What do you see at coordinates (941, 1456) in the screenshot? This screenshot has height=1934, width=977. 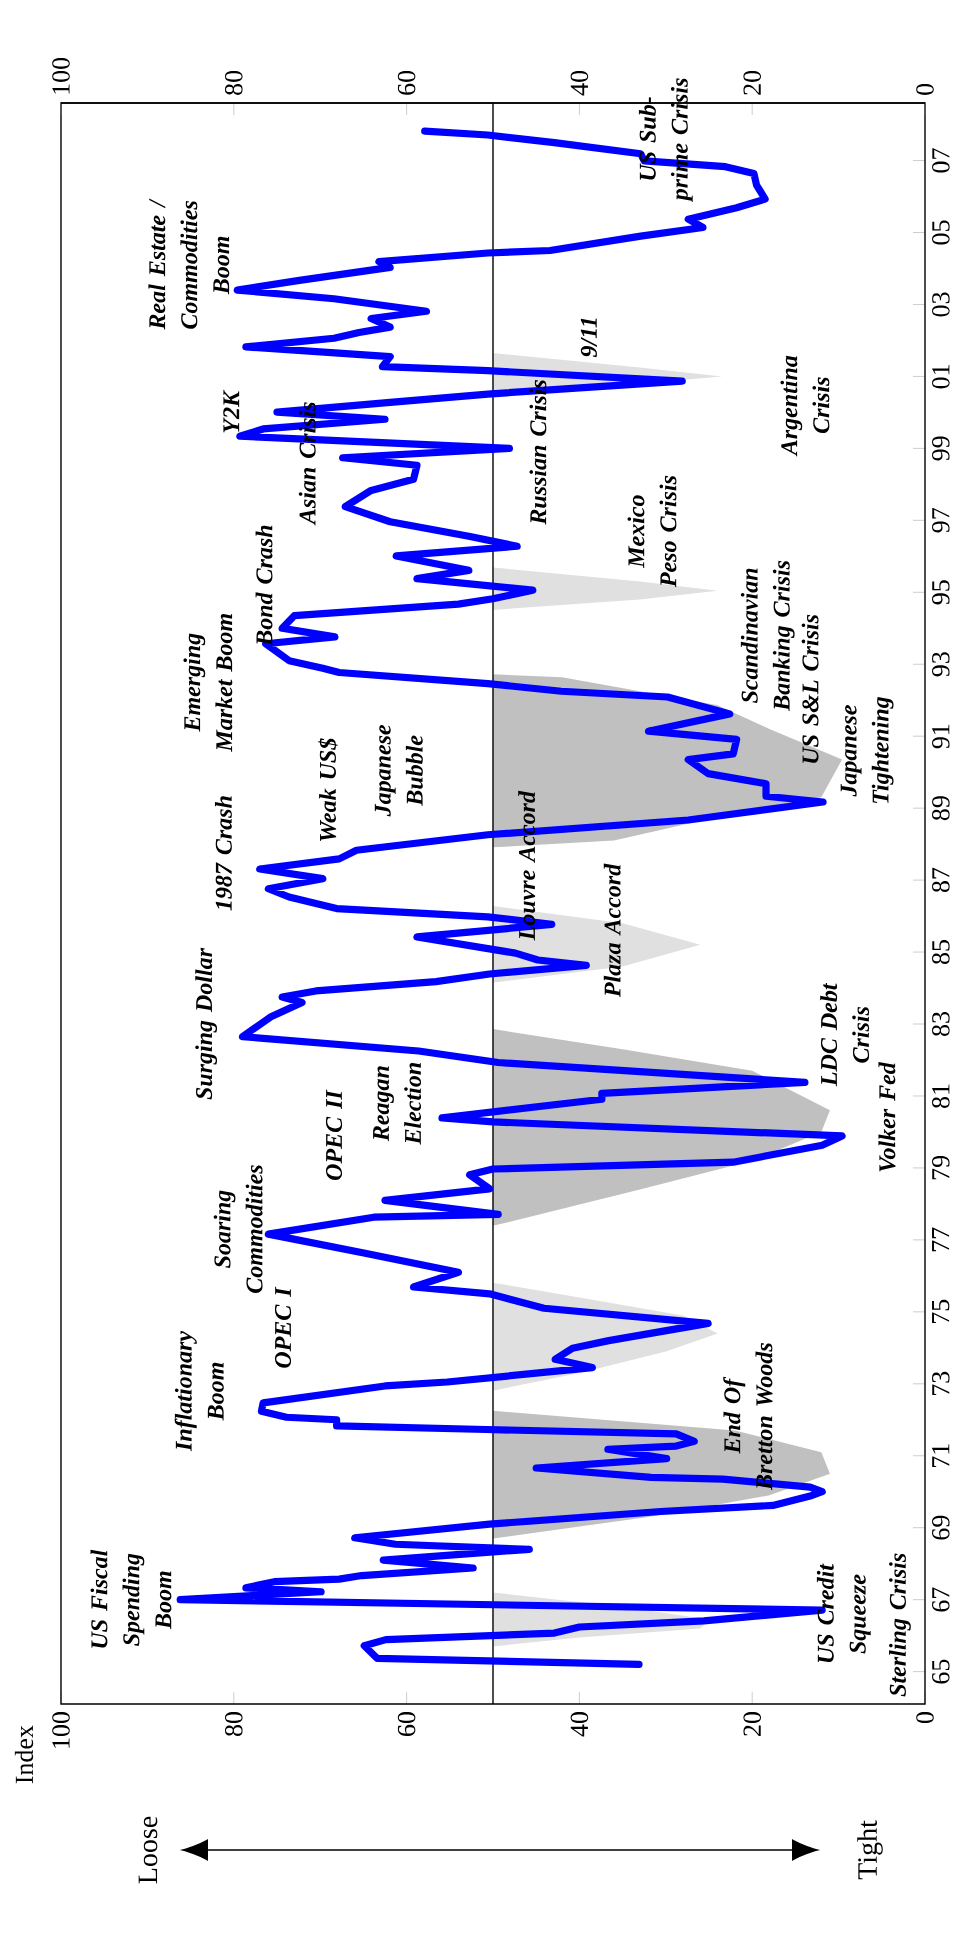 I see `y-tick-label: 71` at bounding box center [941, 1456].